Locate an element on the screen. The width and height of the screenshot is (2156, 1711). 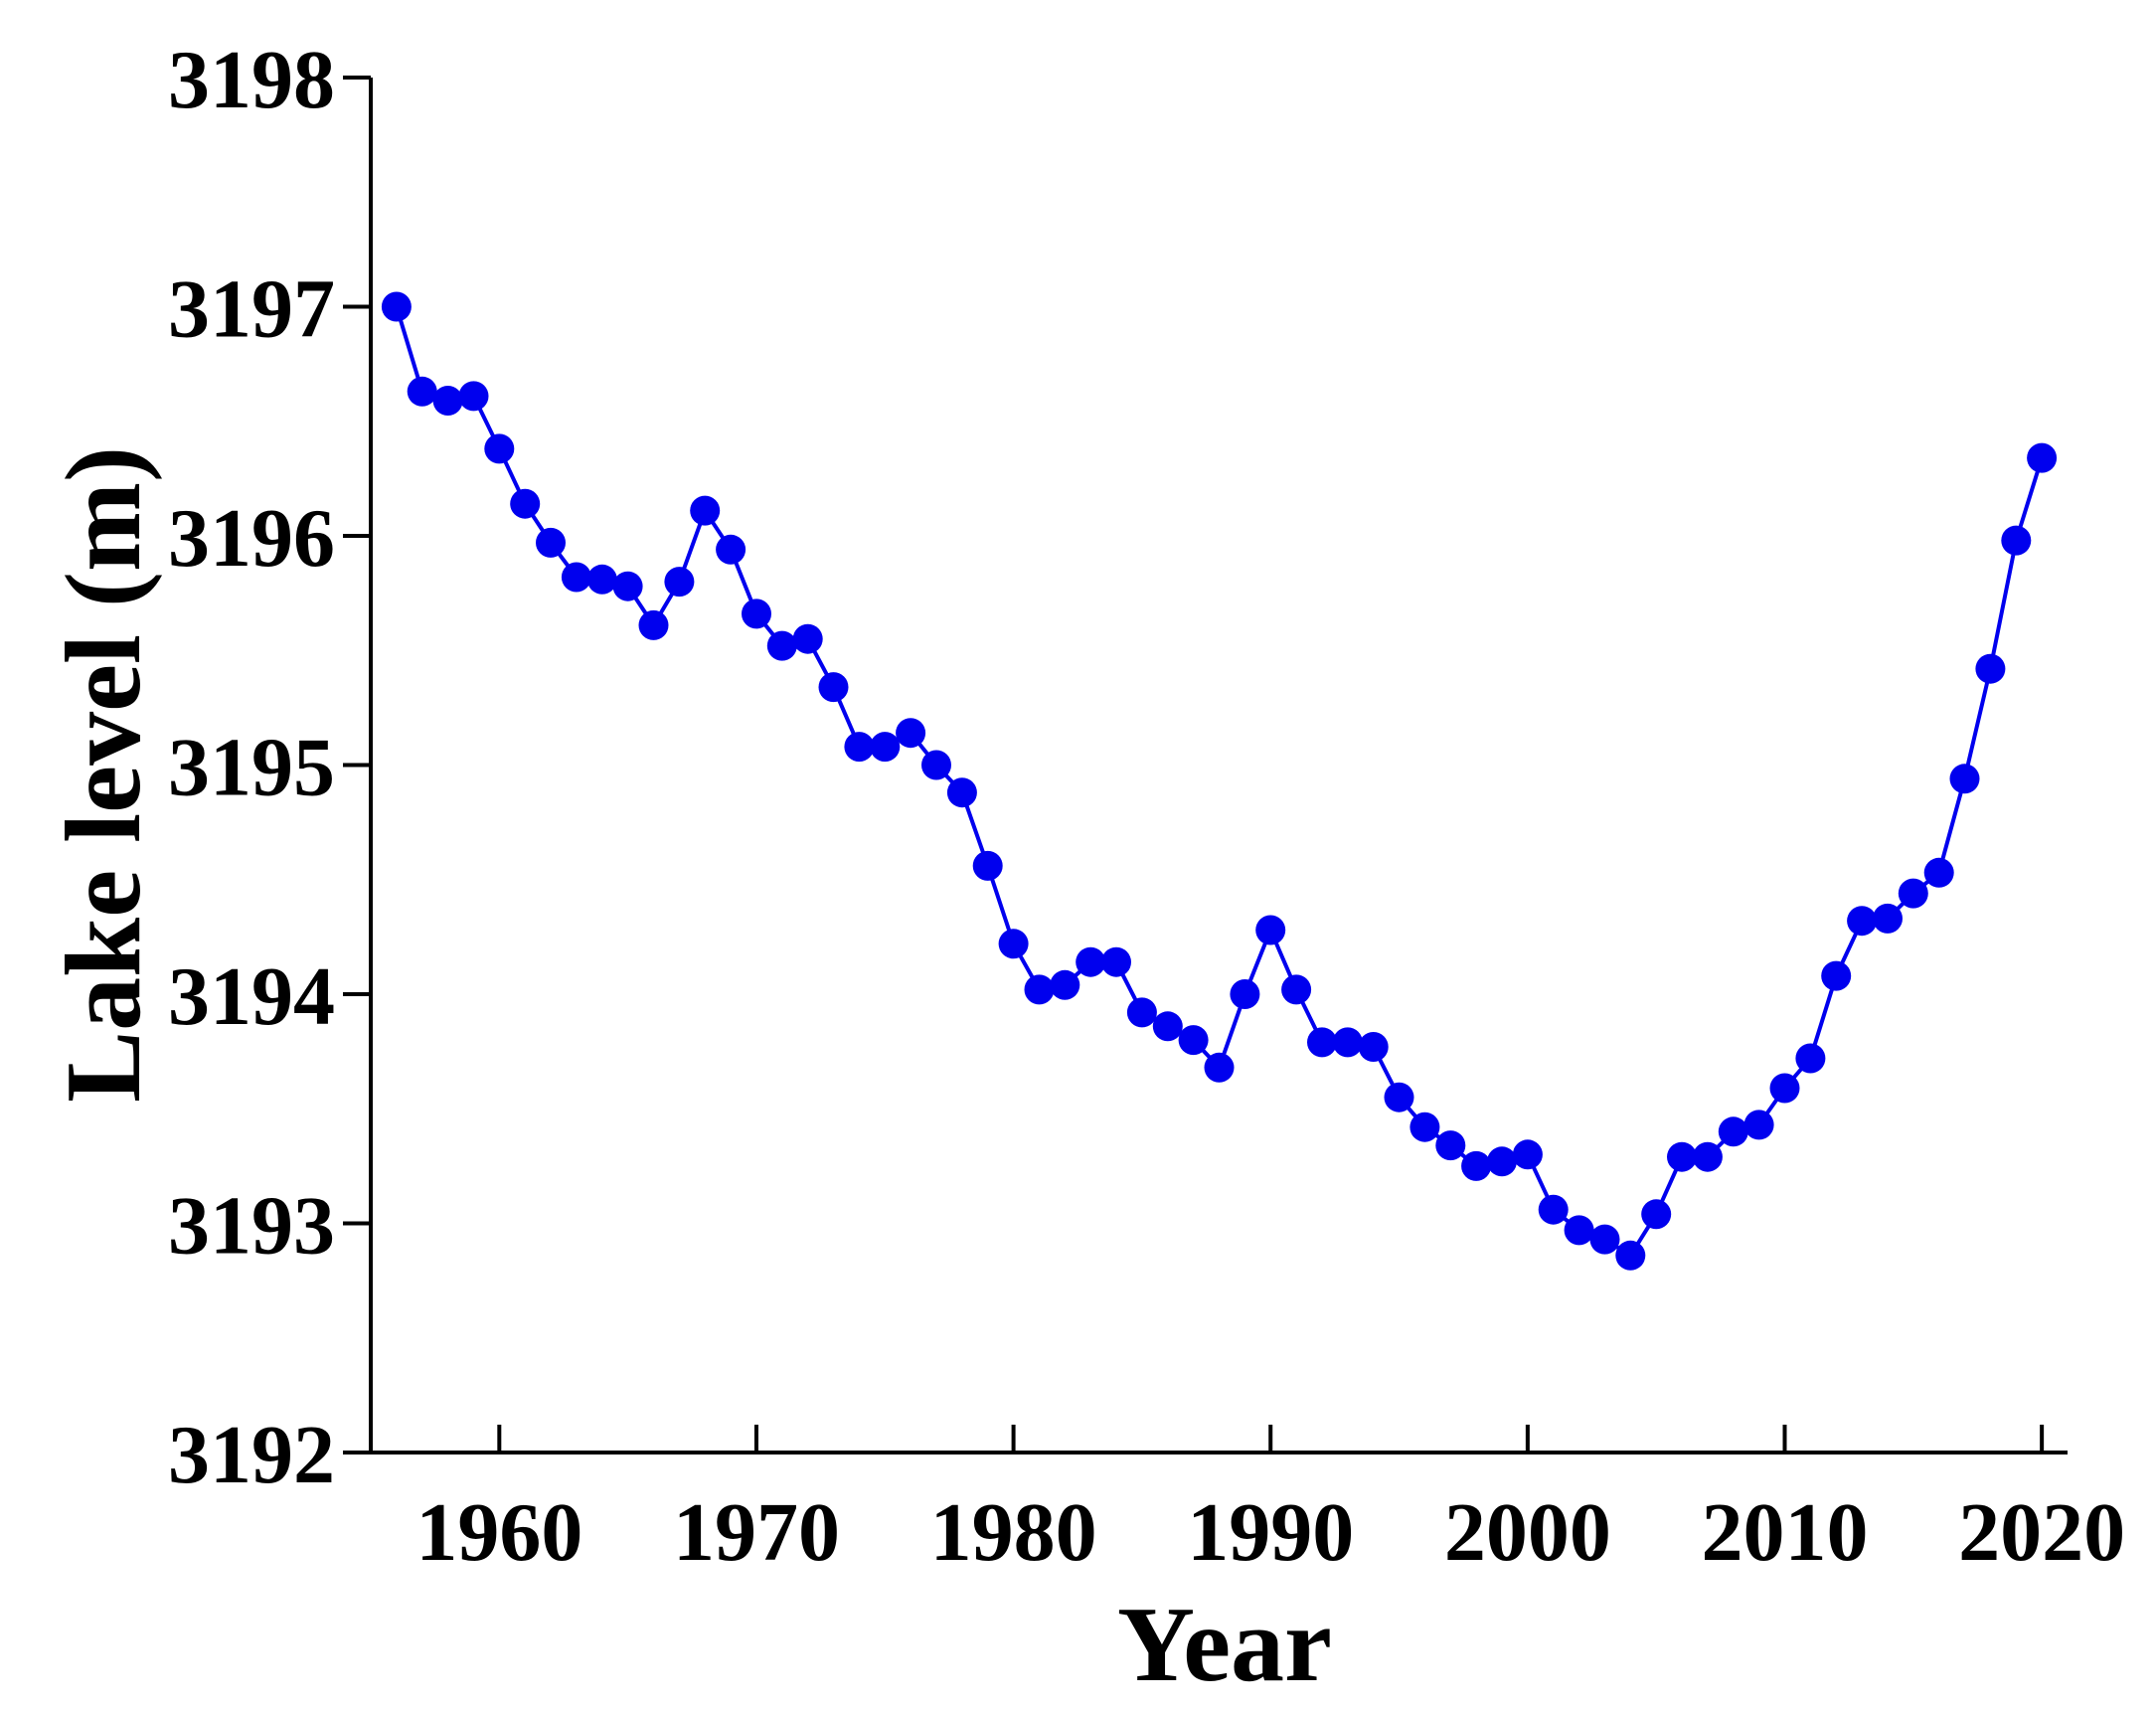
y-tick-label: 3195 is located at coordinates (252, 768).